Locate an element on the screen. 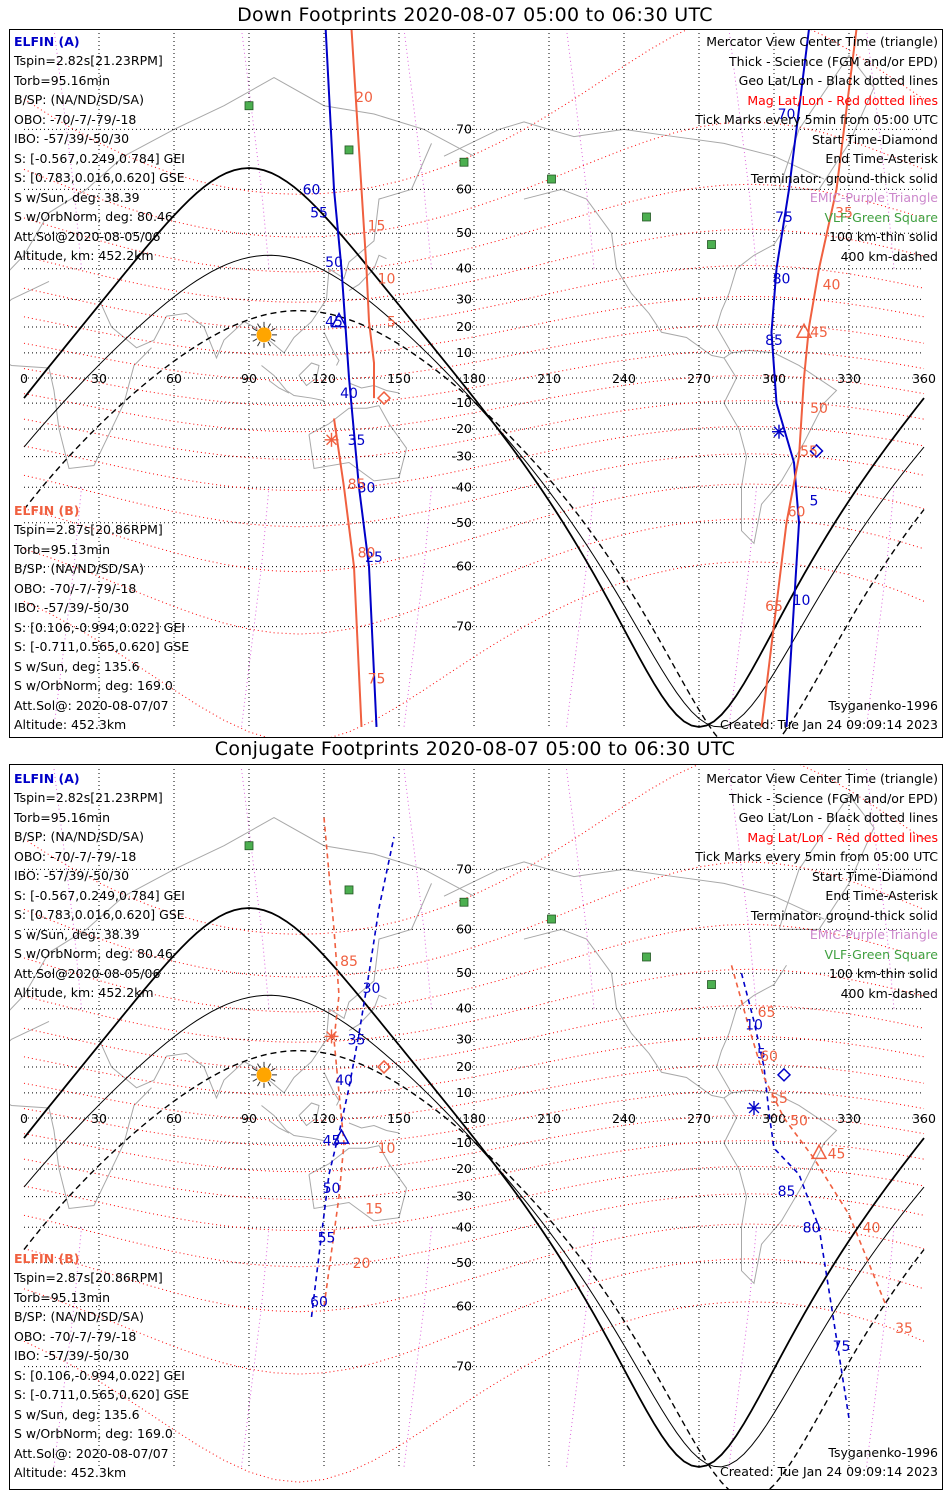 This screenshot has height=1500, width=950. info-line: S: [0.783,0.016,0.620] GSE is located at coordinates (99, 177).